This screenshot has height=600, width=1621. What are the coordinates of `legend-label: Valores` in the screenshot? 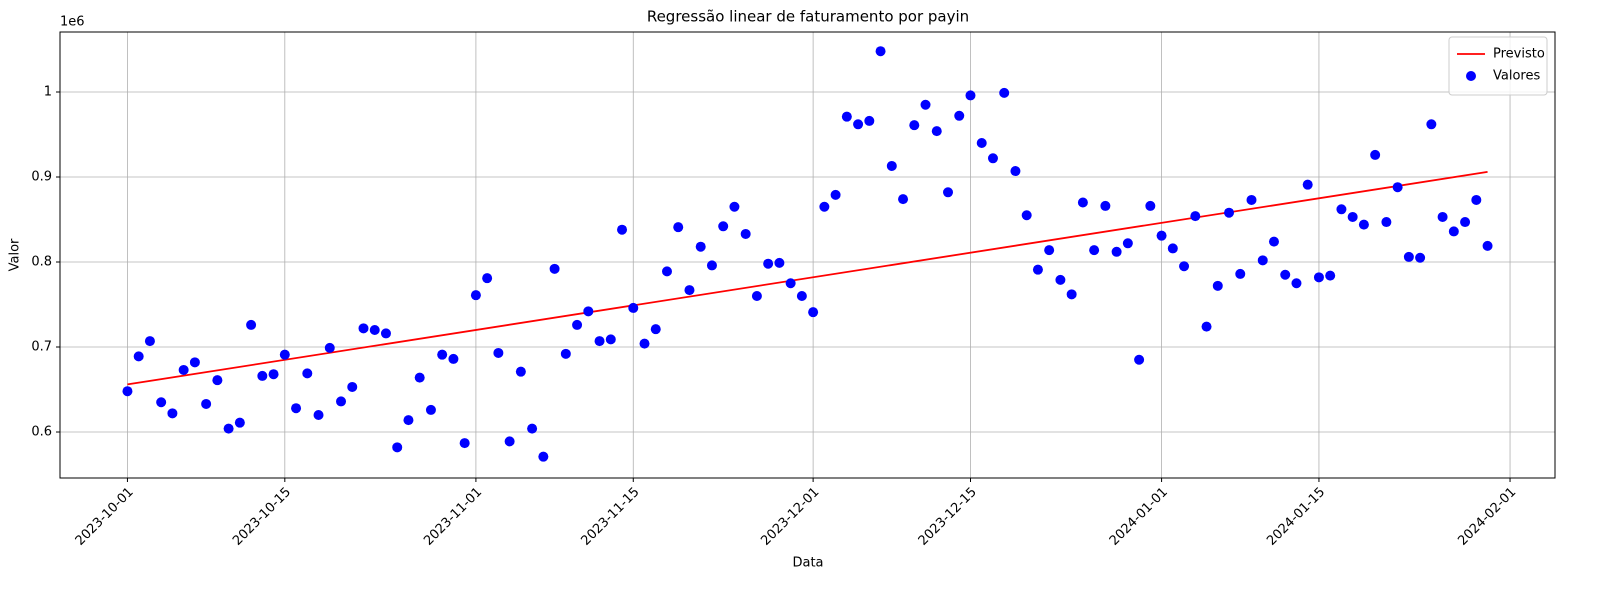 It's located at (1516, 76).